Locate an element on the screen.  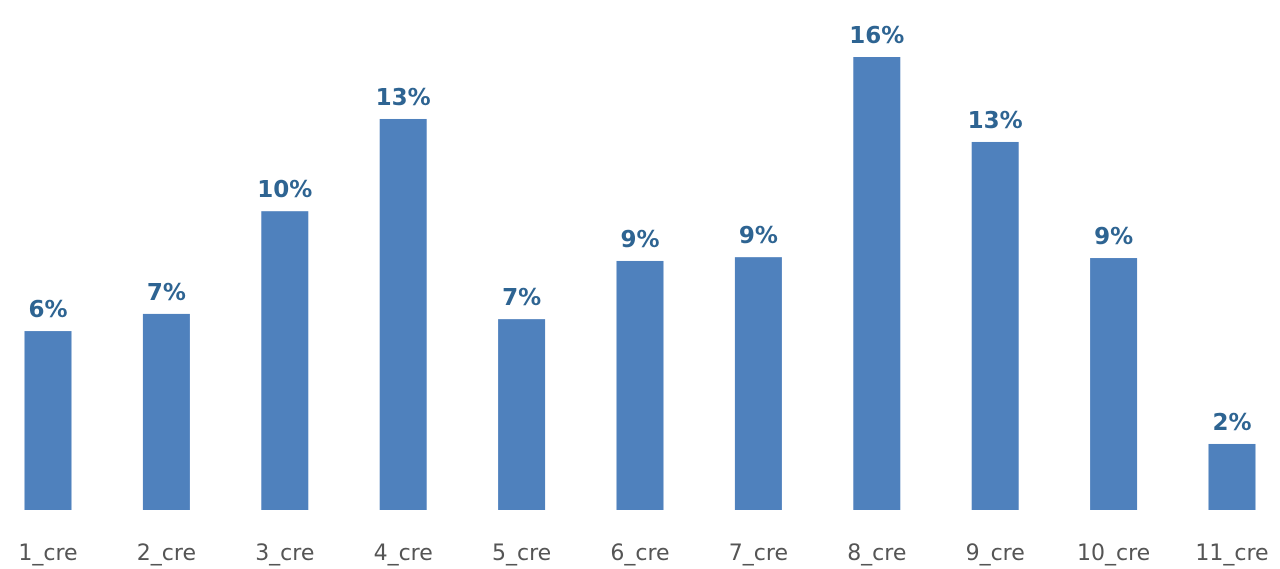
x-tick-label: 2_cre is located at coordinates (166, 553).